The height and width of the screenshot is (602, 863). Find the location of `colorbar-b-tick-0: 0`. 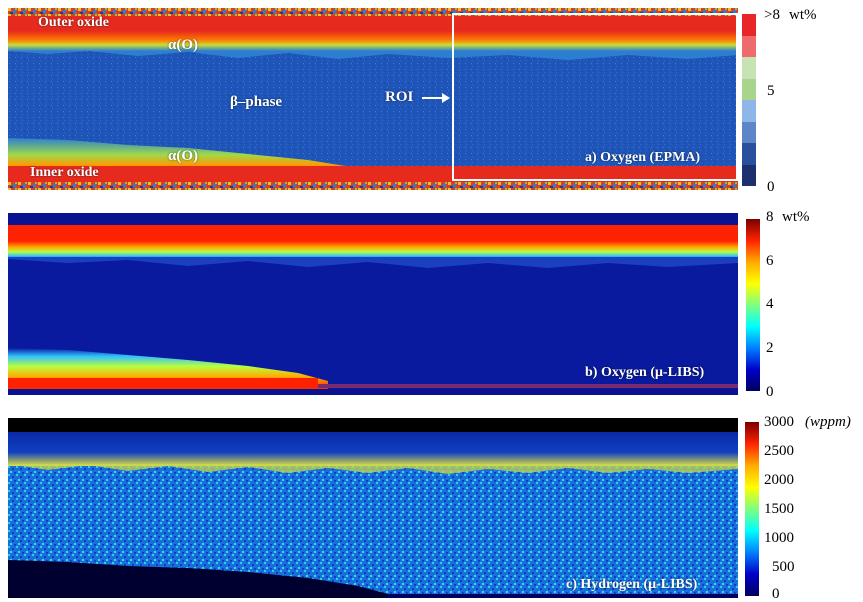

colorbar-b-tick-0: 0 is located at coordinates (770, 392).